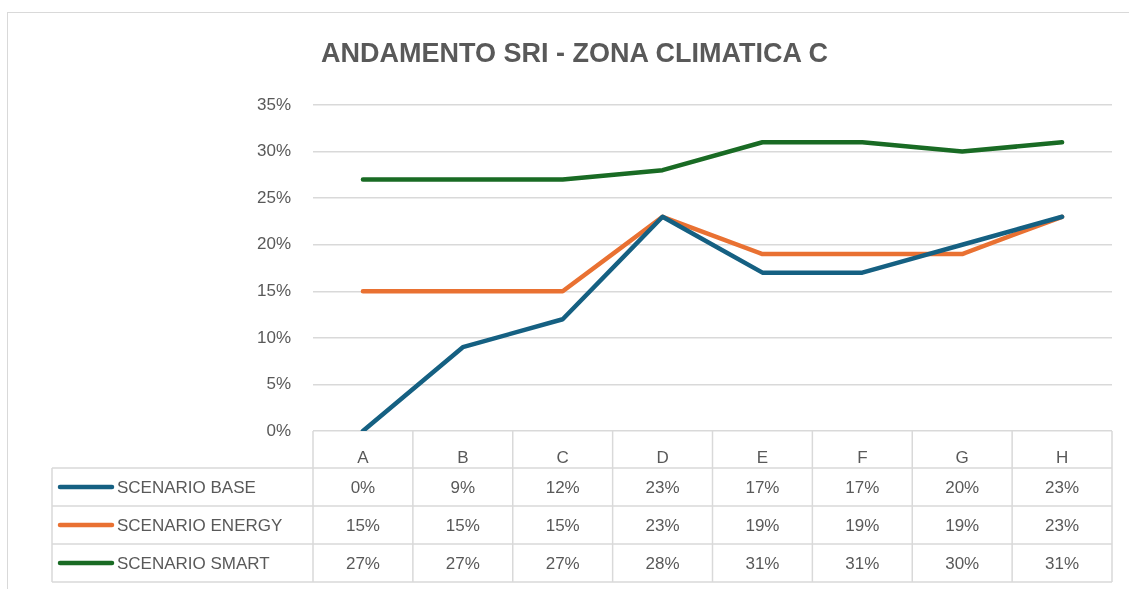 The width and height of the screenshot is (1129, 589). I want to click on x-tick-label: F, so click(862, 457).